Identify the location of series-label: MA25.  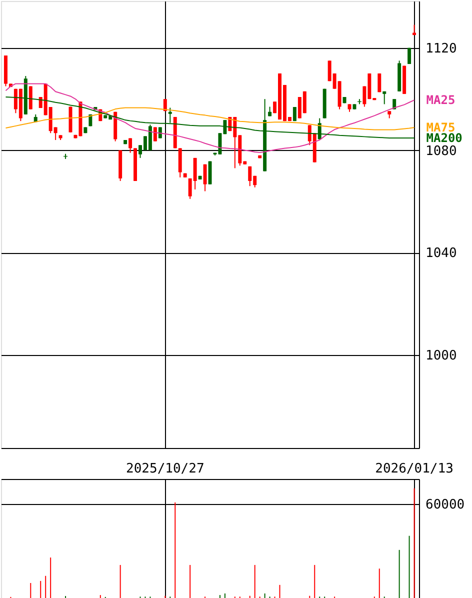
(441, 100).